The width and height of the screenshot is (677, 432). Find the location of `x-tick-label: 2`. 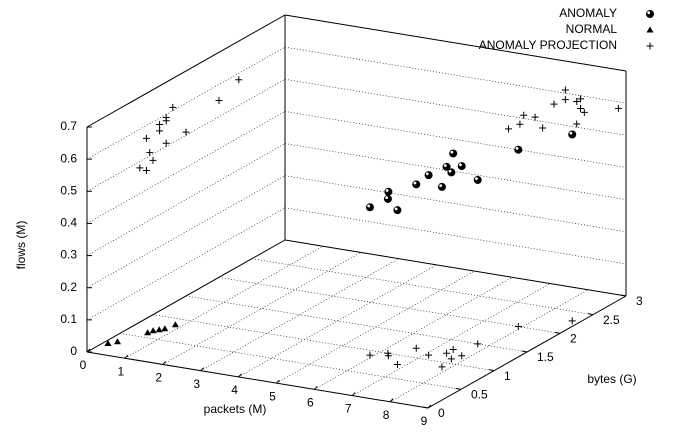

x-tick-label: 2 is located at coordinates (158, 378).